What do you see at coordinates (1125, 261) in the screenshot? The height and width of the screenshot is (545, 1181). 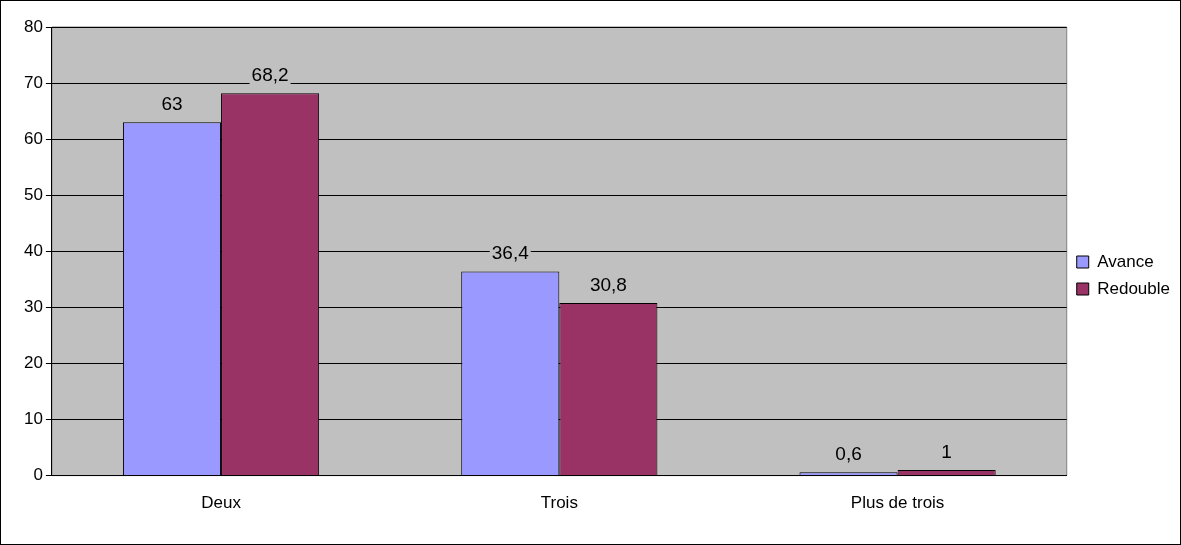 I see `legend-label: Avance` at bounding box center [1125, 261].